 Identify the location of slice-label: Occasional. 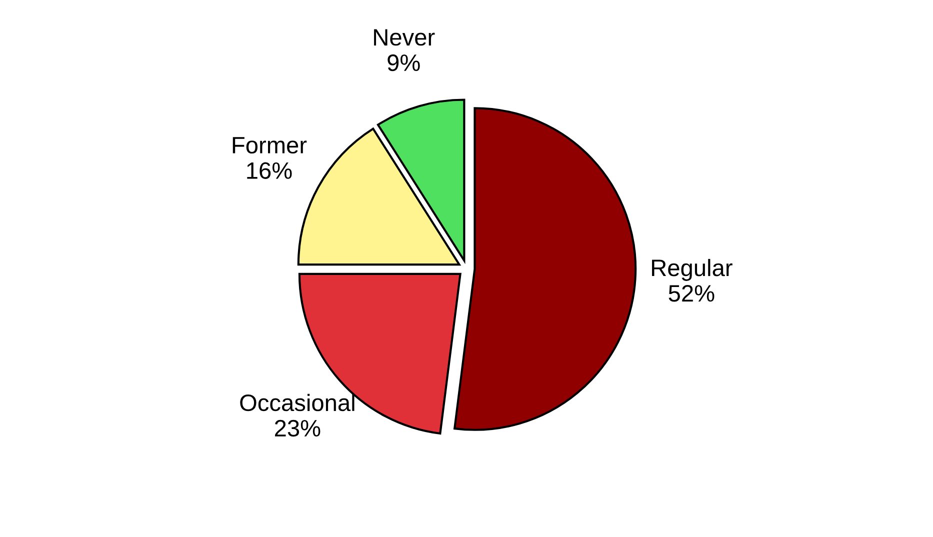
(297, 403).